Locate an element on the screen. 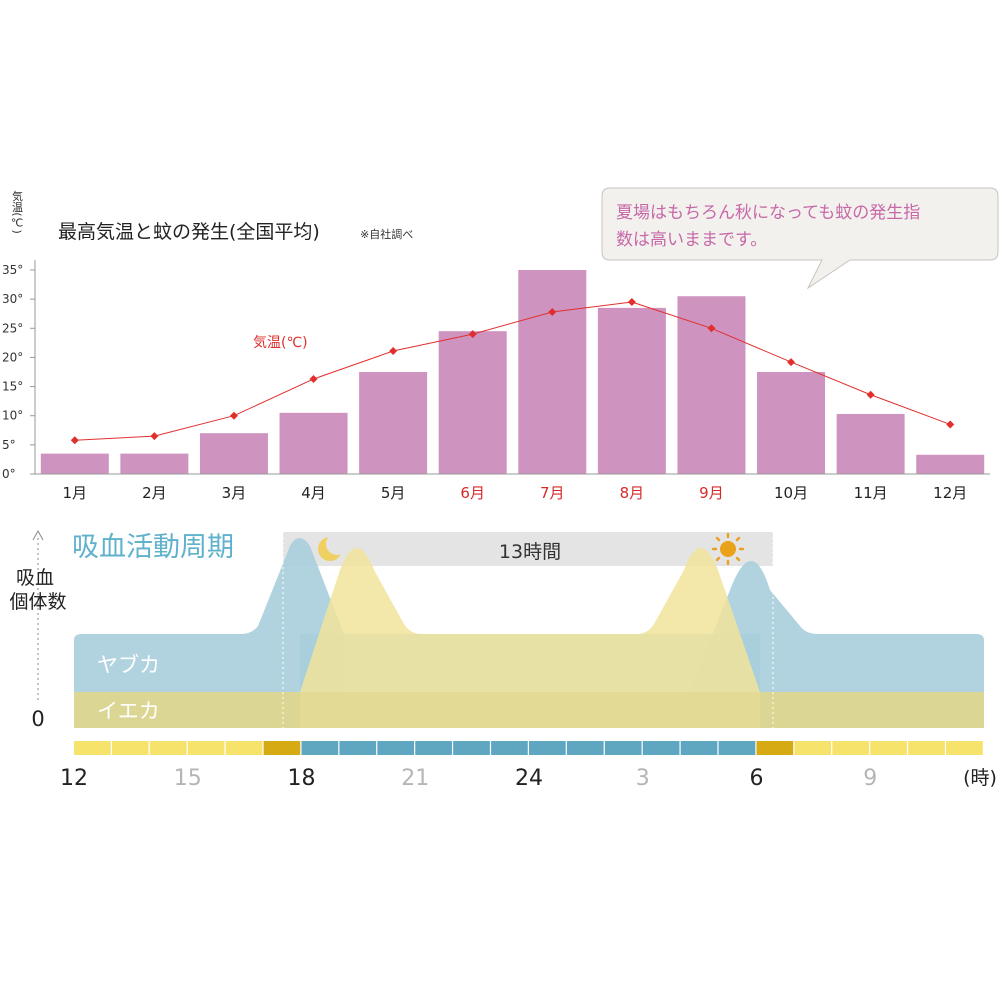 The image size is (1000, 1000). month-label: 5月 is located at coordinates (393, 493).